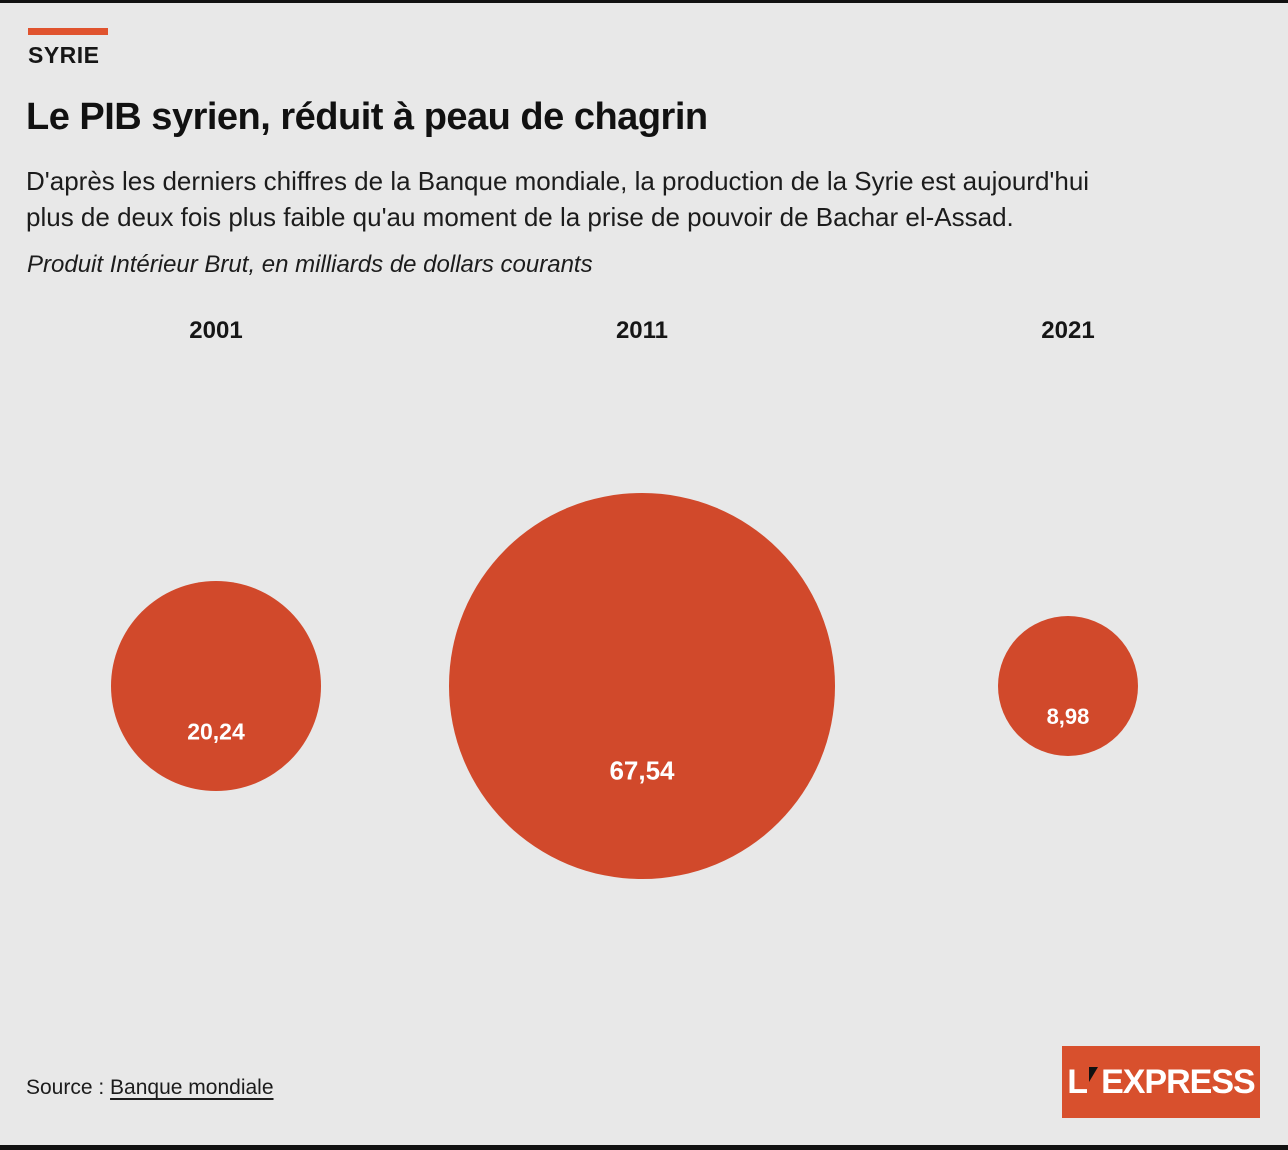  What do you see at coordinates (68, 31) in the screenshot?
I see `kicker-accent-bar` at bounding box center [68, 31].